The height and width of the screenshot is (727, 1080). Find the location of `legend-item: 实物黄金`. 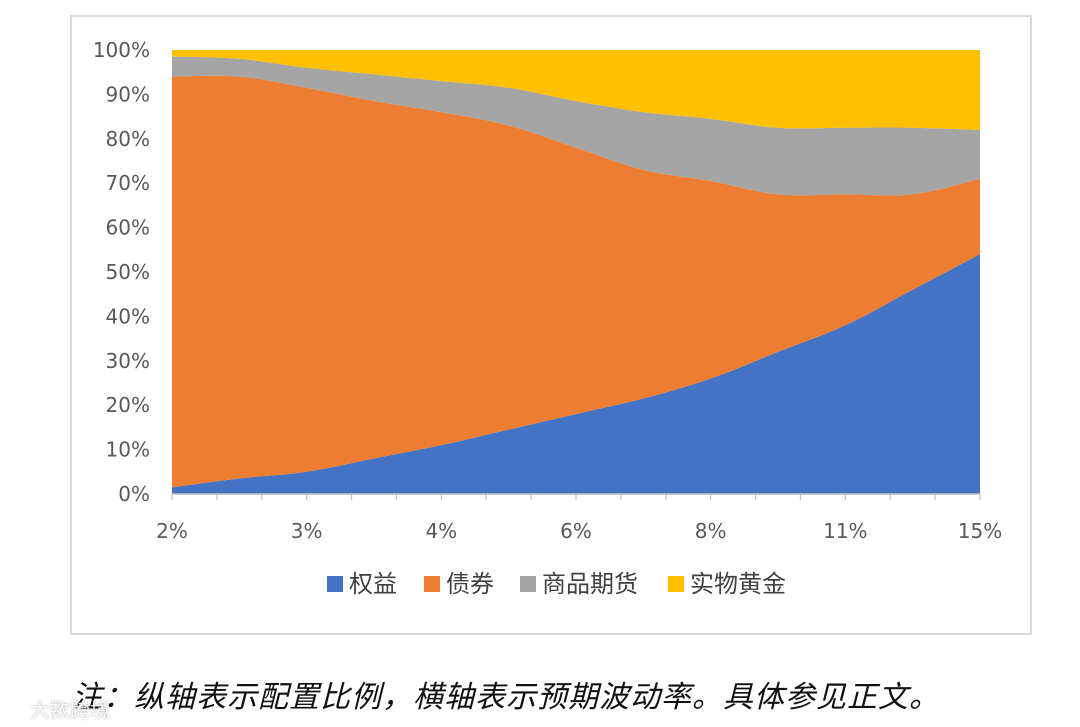

legend-item: 实物黄金 is located at coordinates (727, 584).